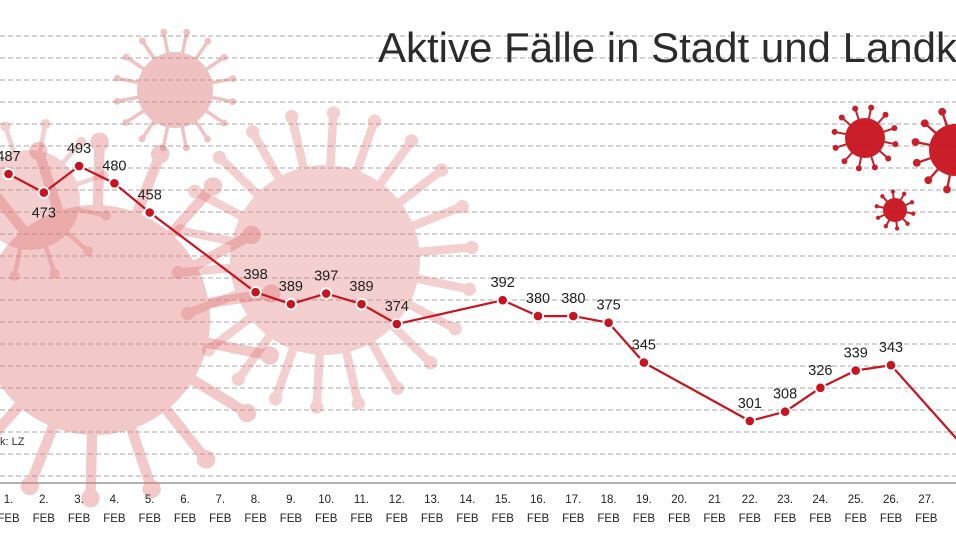 The height and width of the screenshot is (538, 956). Describe the element at coordinates (503, 500) in the screenshot. I see `x-tick-day: 15.` at that location.